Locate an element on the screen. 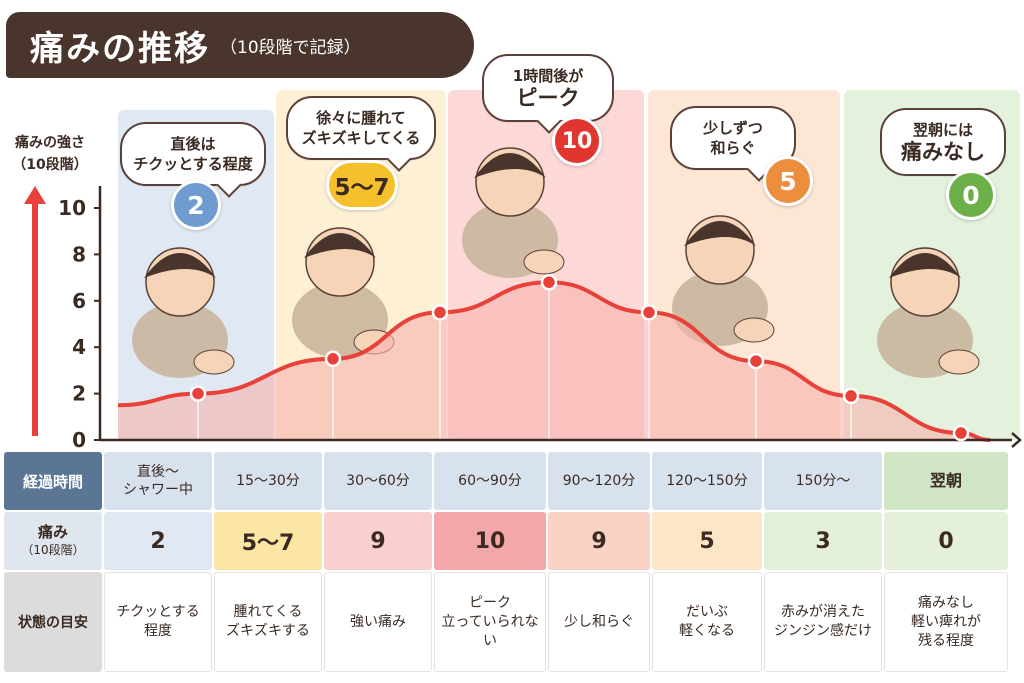 The width and height of the screenshot is (1024, 683). x-axis-arrow-icon is located at coordinates (1016, 440).